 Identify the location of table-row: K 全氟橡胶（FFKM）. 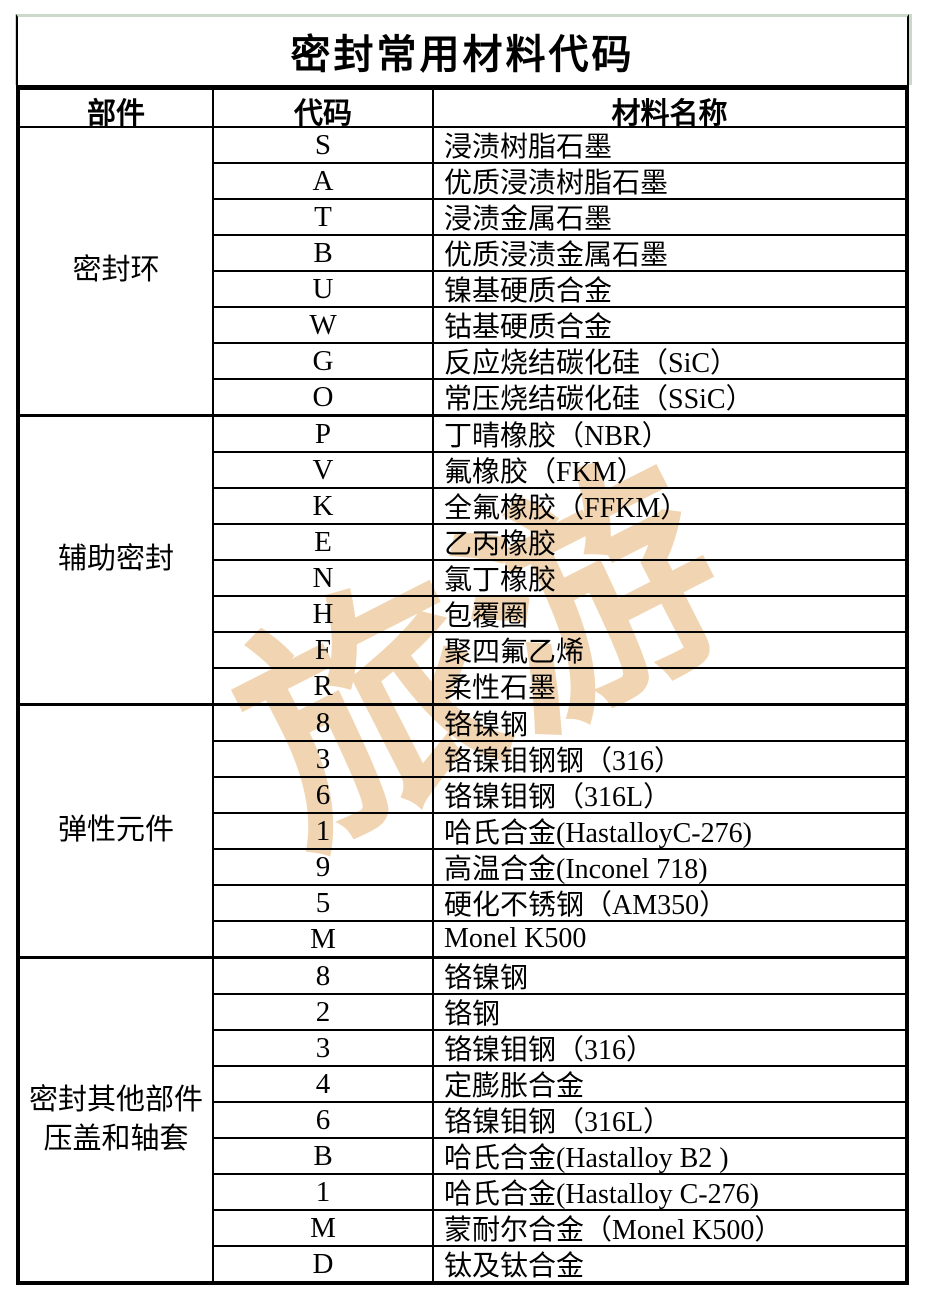
(559, 507).